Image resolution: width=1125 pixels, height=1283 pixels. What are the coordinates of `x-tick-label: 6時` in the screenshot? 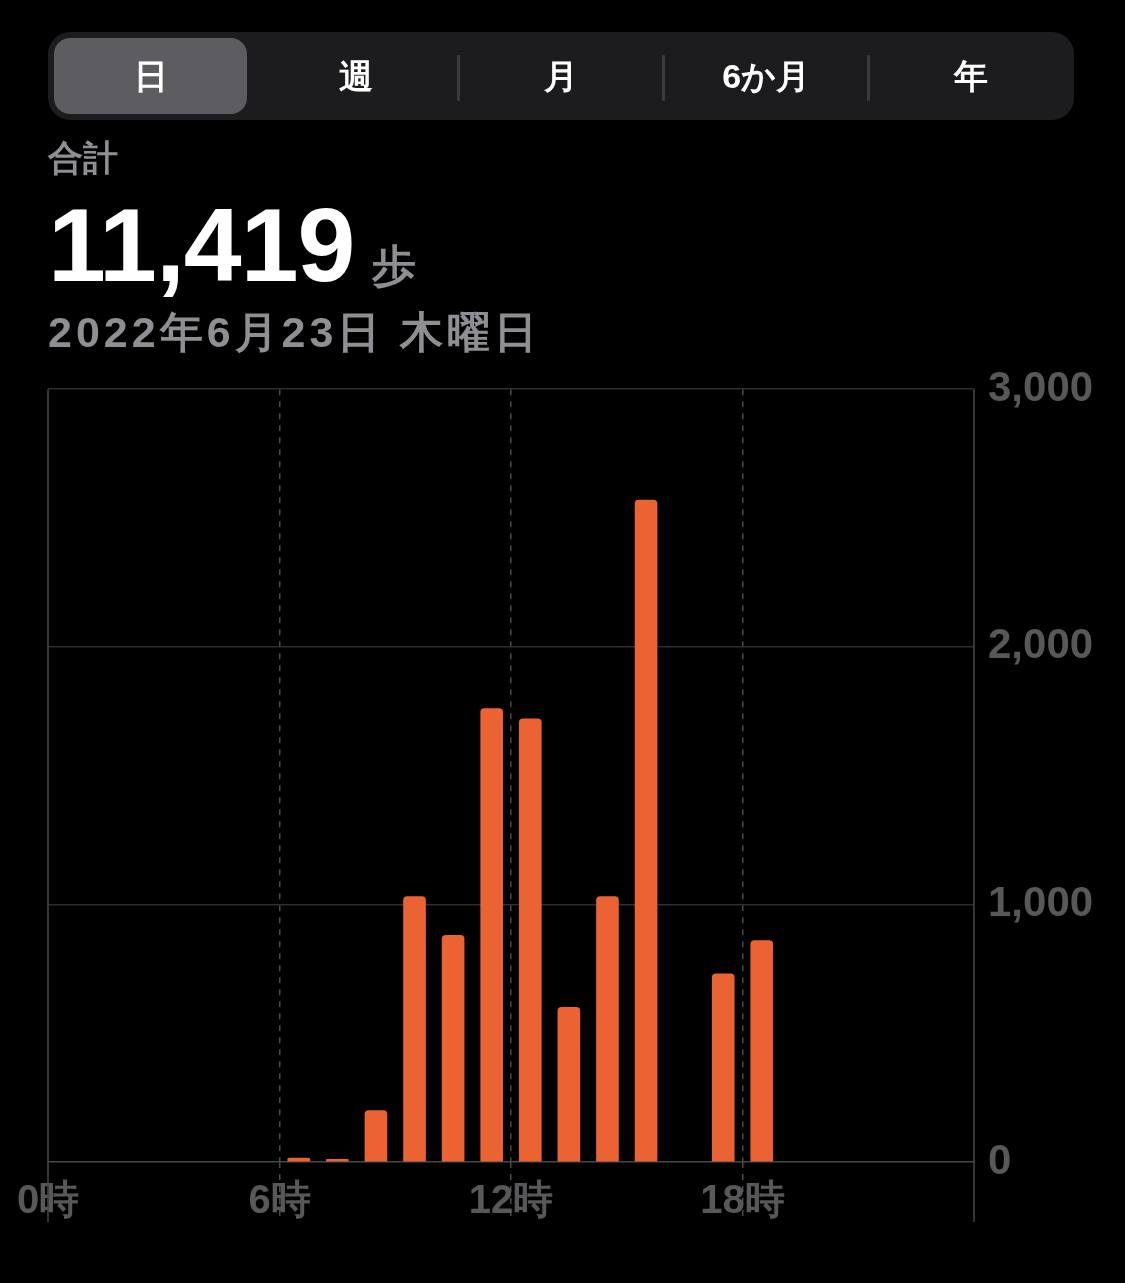 It's located at (279, 1199).